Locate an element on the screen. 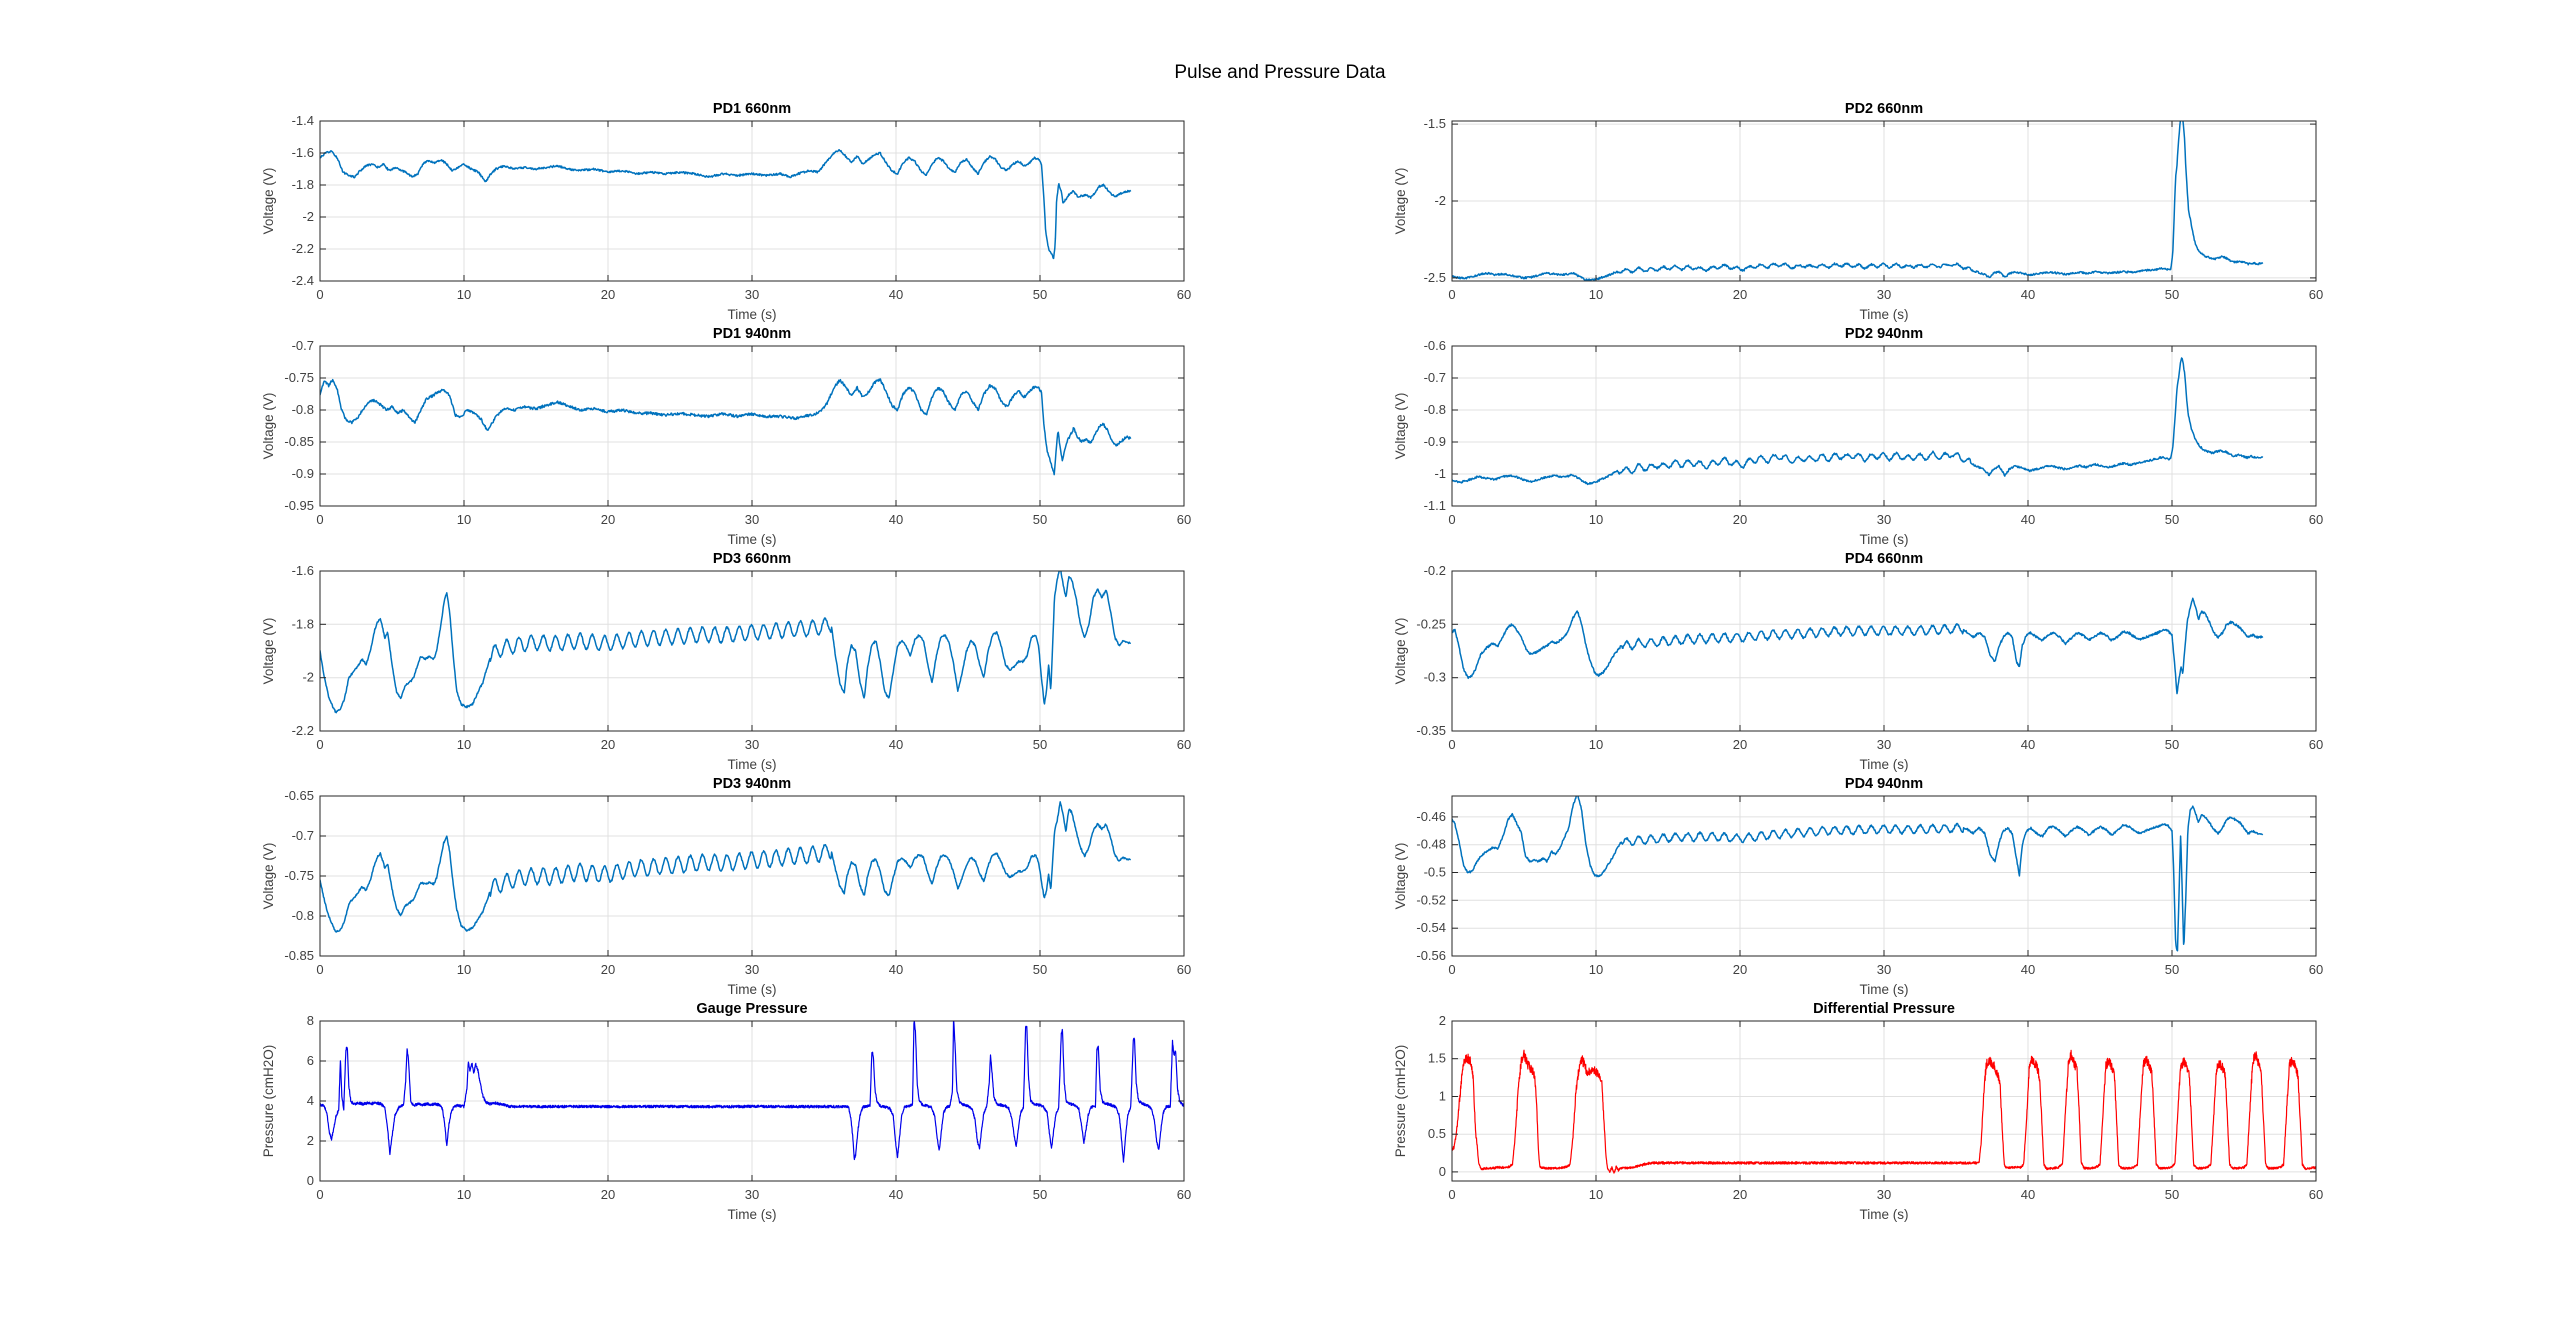  svg-text: -1.8 is located at coordinates (303, 623).